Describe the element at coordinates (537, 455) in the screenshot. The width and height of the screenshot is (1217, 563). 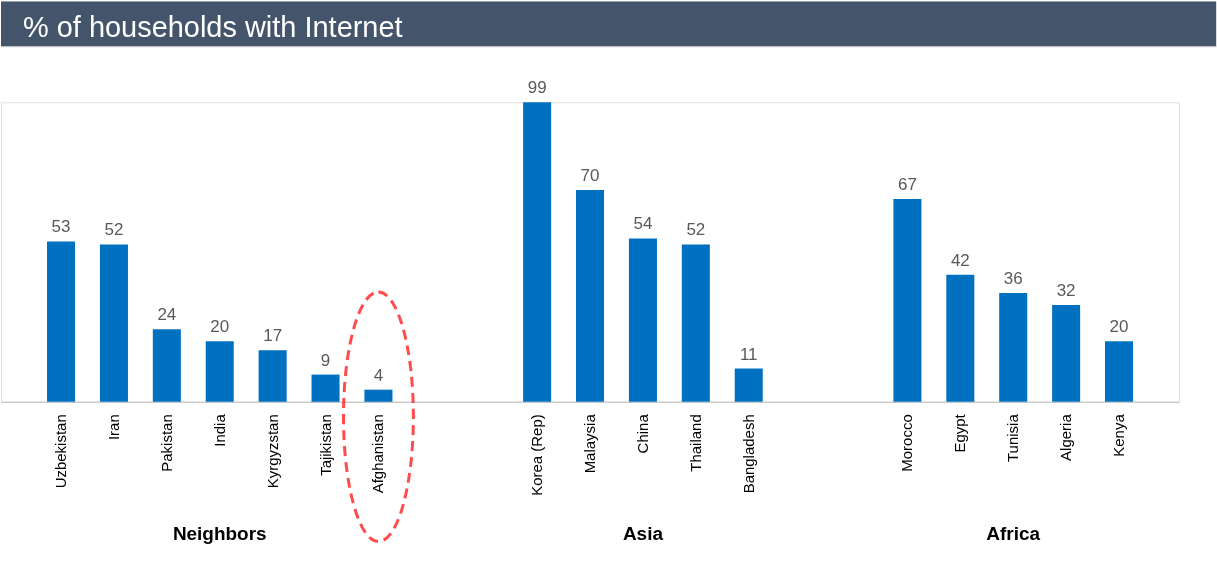
I see `x-tick-label: Korea (Rep)` at that location.